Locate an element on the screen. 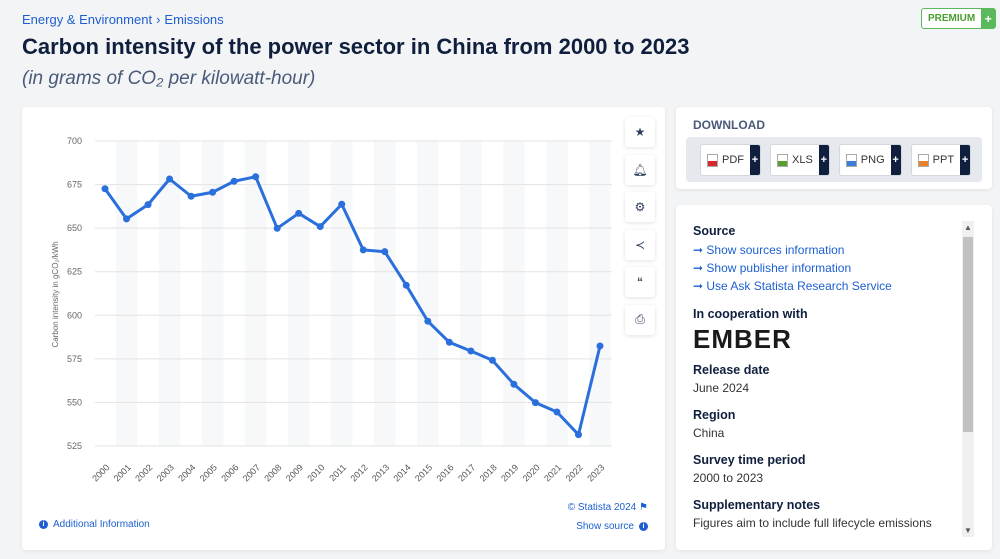 Image resolution: width=1000 pixels, height=559 pixels. x-tick-label: 2001 is located at coordinates (122, 472).